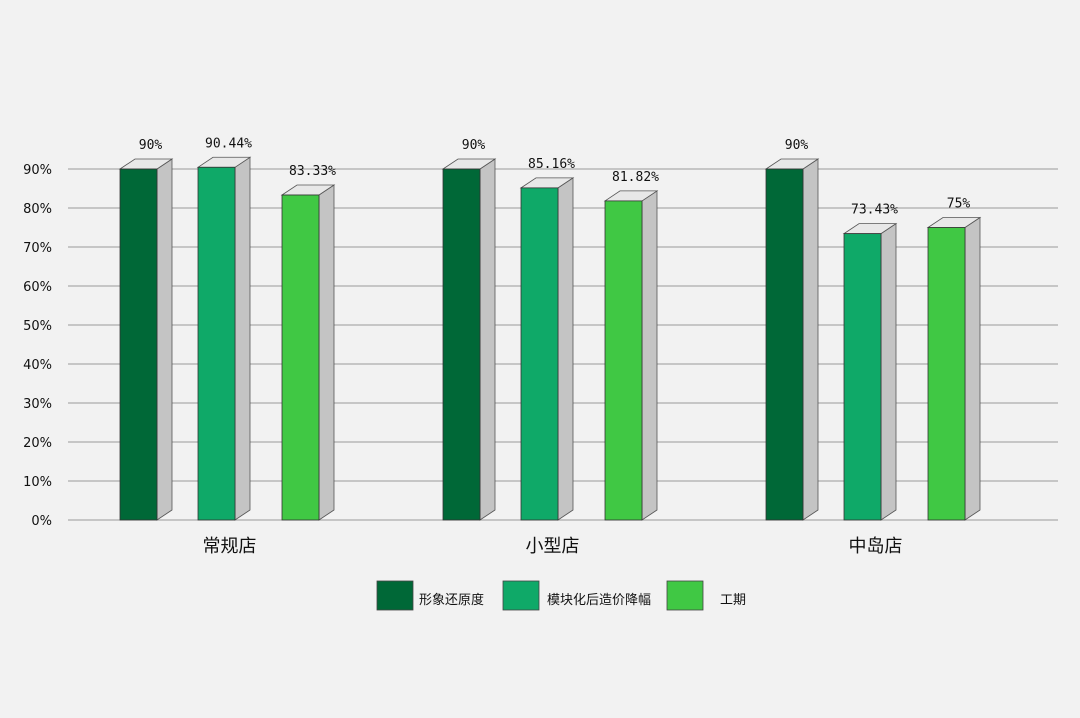 The width and height of the screenshot is (1080, 718). I want to click on y-tick-label: 40%, so click(37, 365).